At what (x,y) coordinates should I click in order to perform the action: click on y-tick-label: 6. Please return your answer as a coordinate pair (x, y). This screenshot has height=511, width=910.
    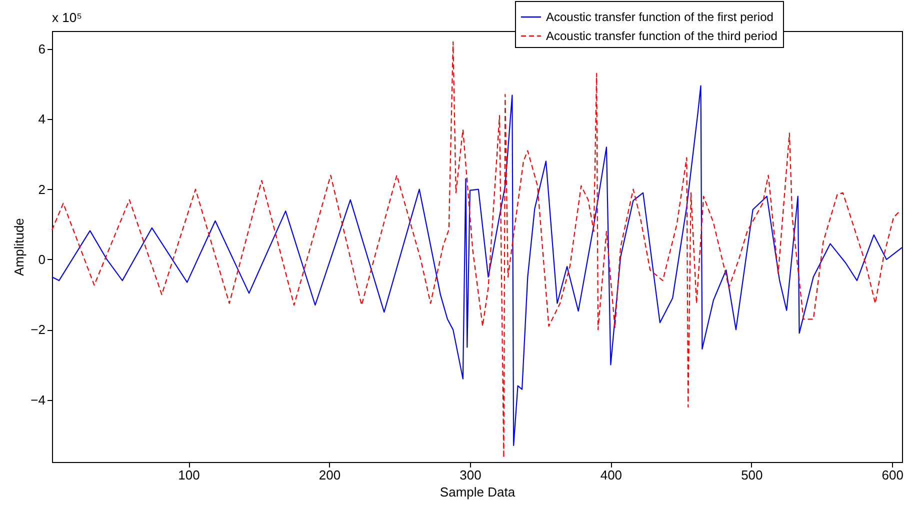
    Looking at the image, I should click on (42, 48).